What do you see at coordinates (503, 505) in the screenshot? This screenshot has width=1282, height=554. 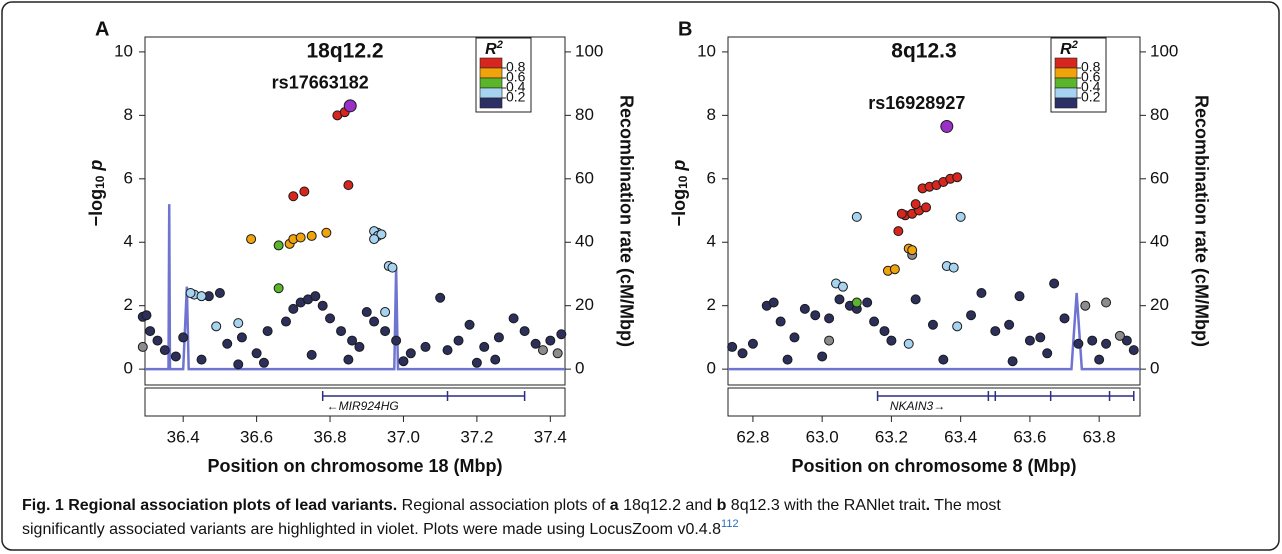 I see `caption-part: Regional association plots of` at bounding box center [503, 505].